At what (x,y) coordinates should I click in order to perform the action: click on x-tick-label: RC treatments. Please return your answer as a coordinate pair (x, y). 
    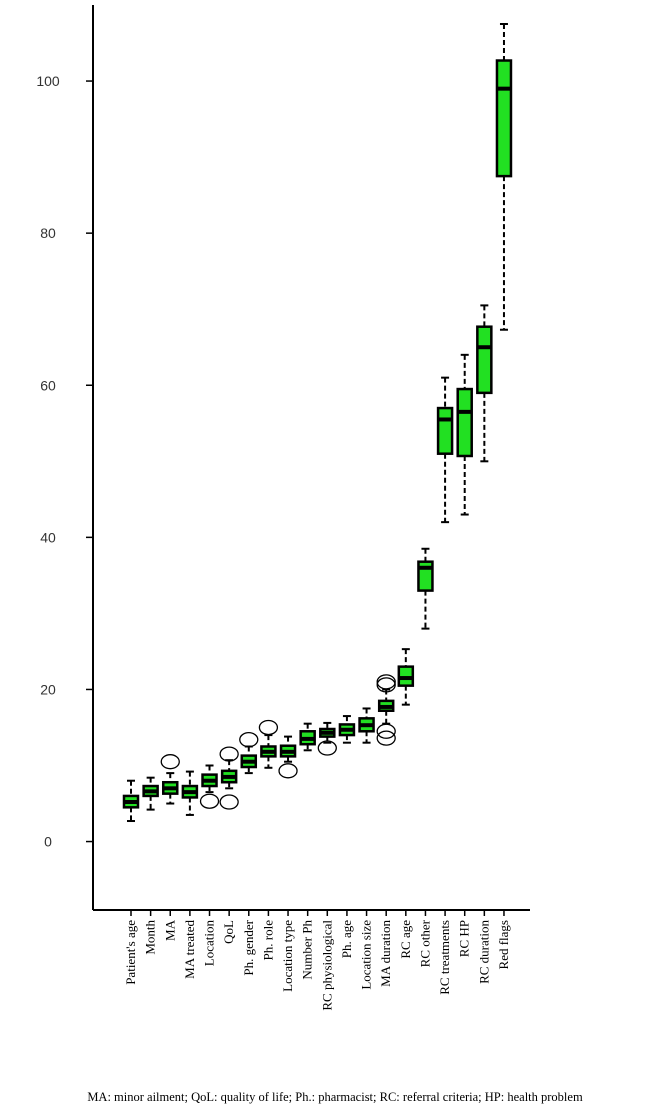
    Looking at the image, I should click on (444, 957).